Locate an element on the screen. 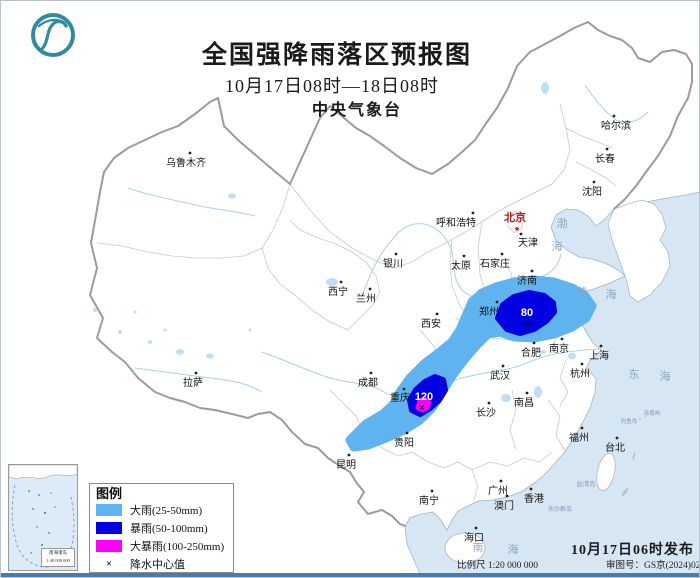 This screenshot has height=578, width=700. map-scale: 比例尺 1:20 000 000 is located at coordinates (497, 565).